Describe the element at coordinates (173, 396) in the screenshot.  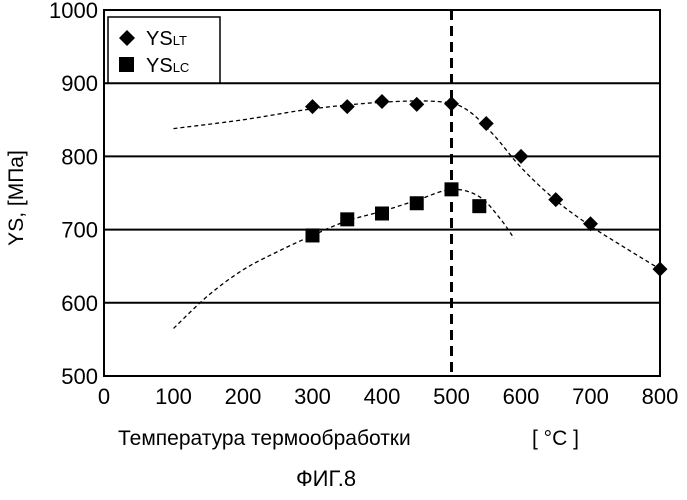
I see `x-tick-label-100: 100` at that location.